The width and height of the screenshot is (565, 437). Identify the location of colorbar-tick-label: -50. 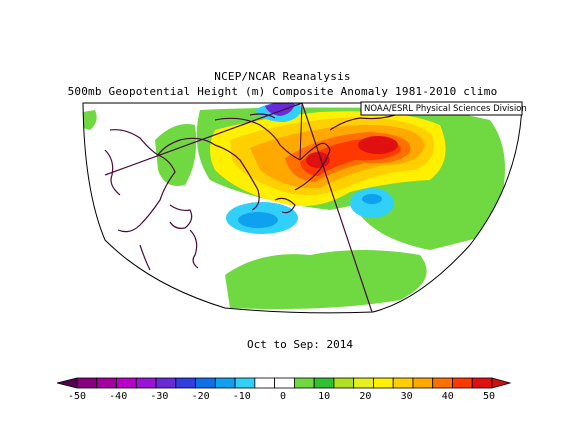
(77, 396).